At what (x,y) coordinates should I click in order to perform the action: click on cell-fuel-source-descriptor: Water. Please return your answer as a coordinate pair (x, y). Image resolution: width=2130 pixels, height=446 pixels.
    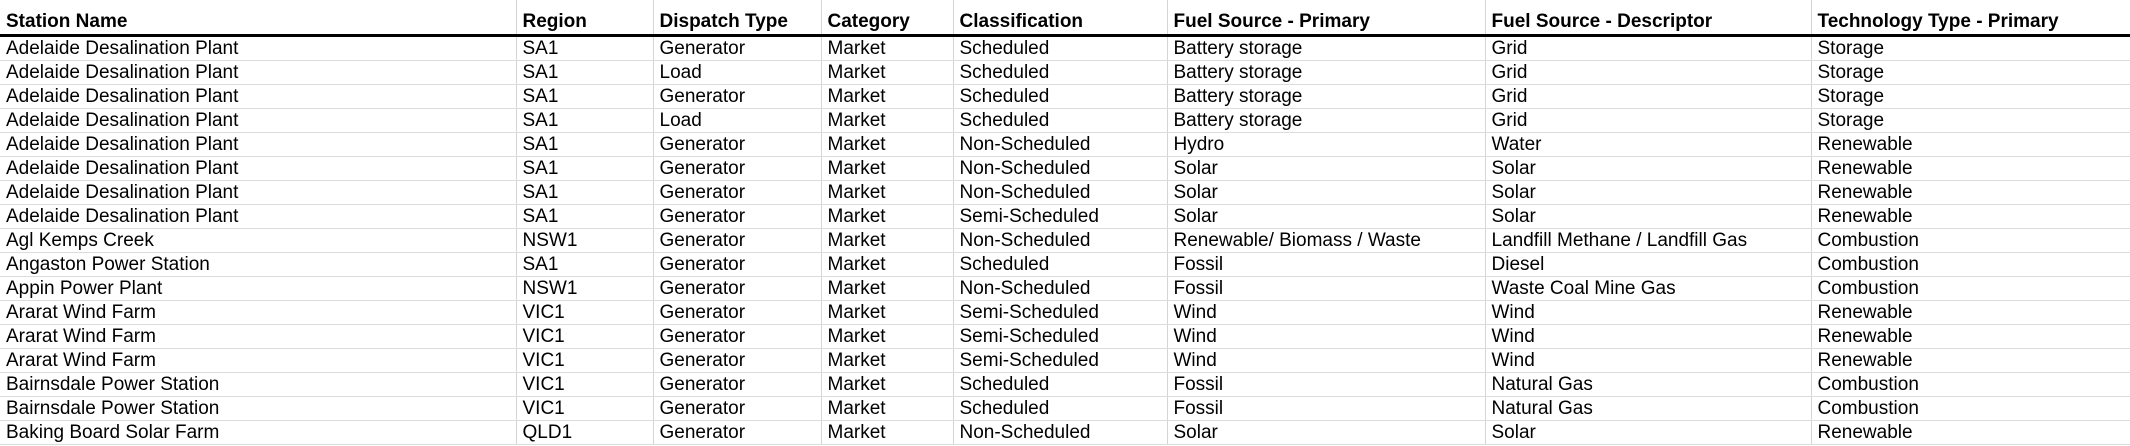
    Looking at the image, I should click on (1647, 144).